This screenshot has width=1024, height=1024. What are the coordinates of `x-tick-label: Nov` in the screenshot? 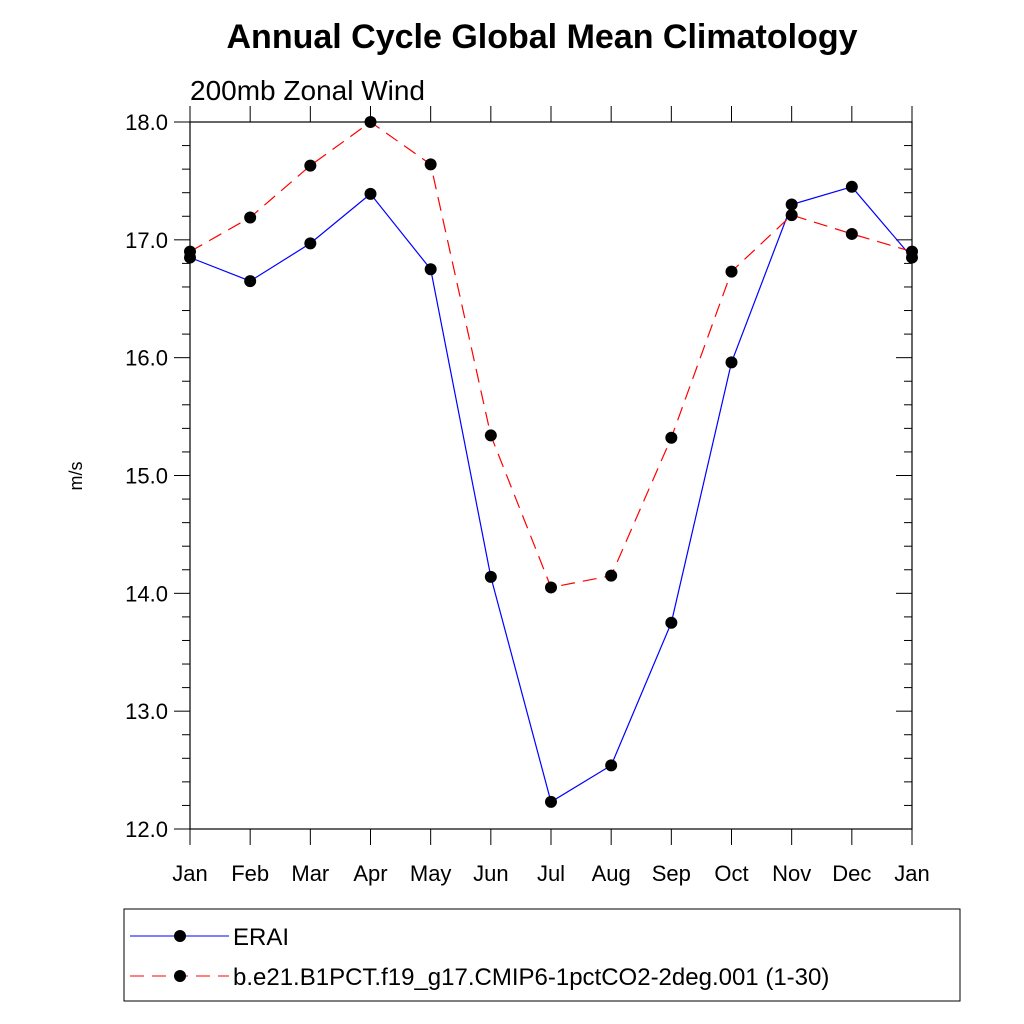 It's located at (791, 873).